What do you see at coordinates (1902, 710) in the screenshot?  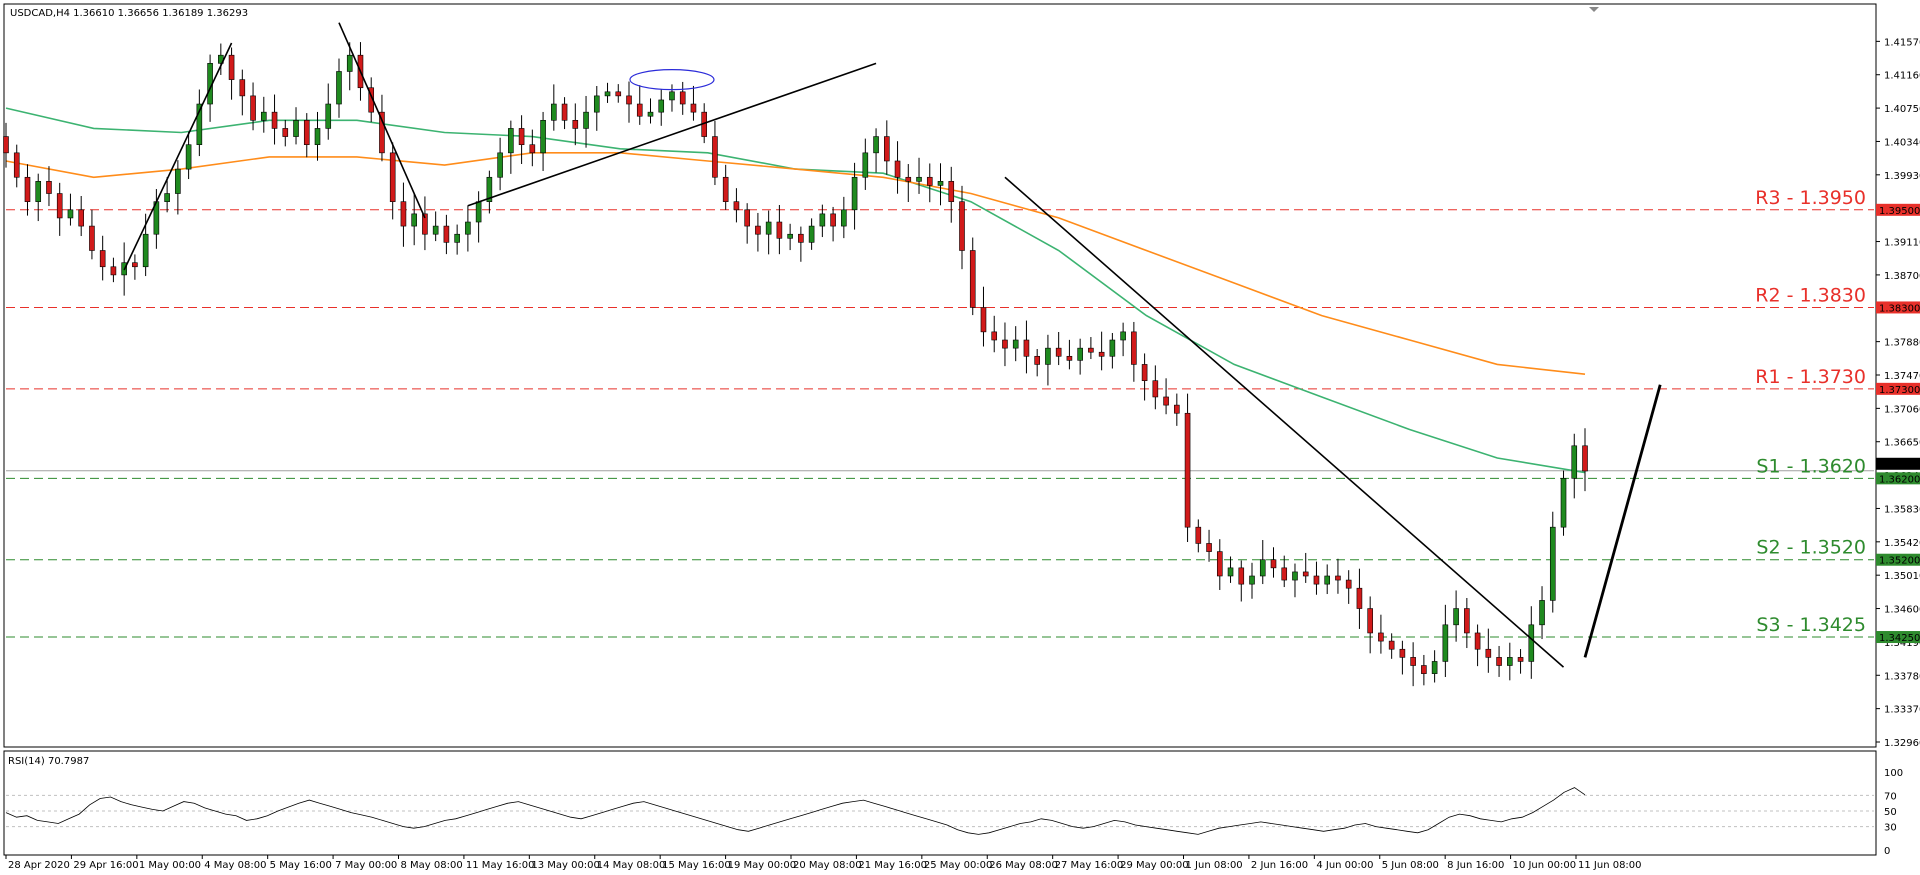 I see `price-tick-label: 1.33370` at bounding box center [1902, 710].